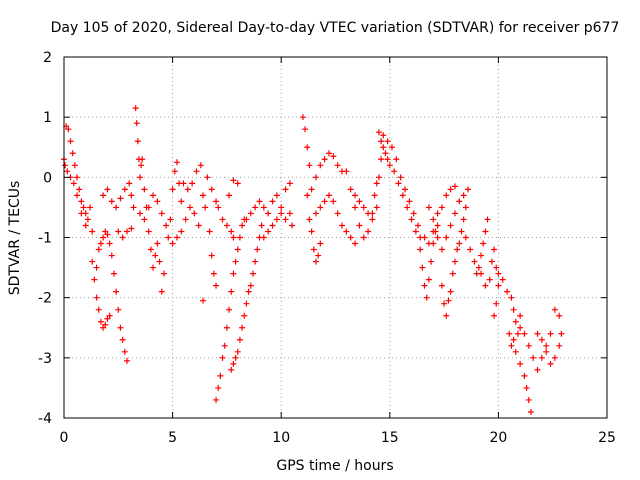 The image size is (640, 480). I want to click on y-tick-label: 2, so click(47, 58).